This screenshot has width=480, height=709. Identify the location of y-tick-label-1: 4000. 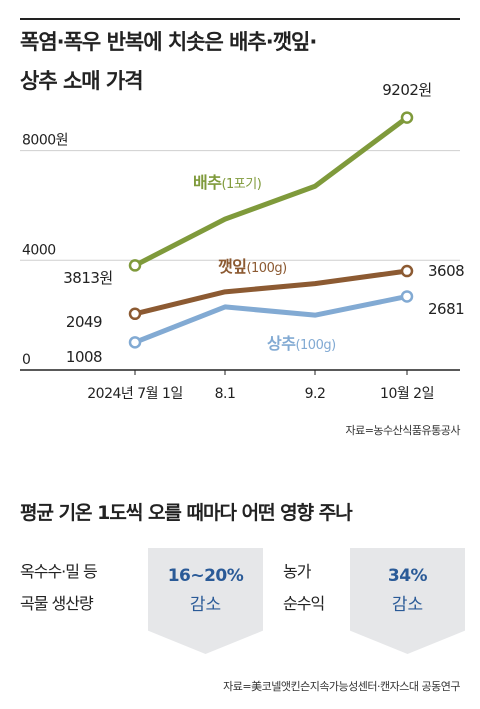
(39, 250).